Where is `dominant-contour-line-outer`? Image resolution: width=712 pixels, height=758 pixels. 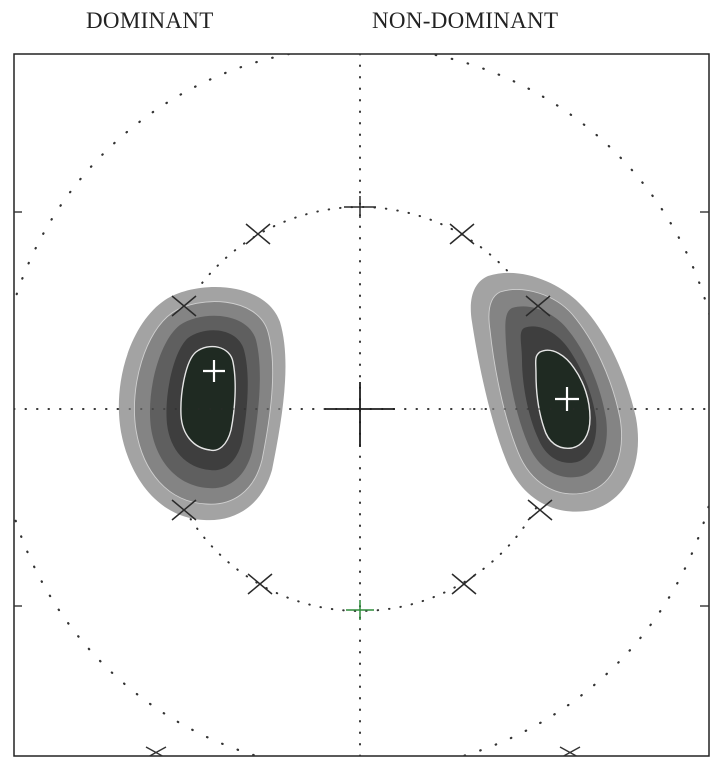 dominant-contour-line-outer is located at coordinates (203, 403).